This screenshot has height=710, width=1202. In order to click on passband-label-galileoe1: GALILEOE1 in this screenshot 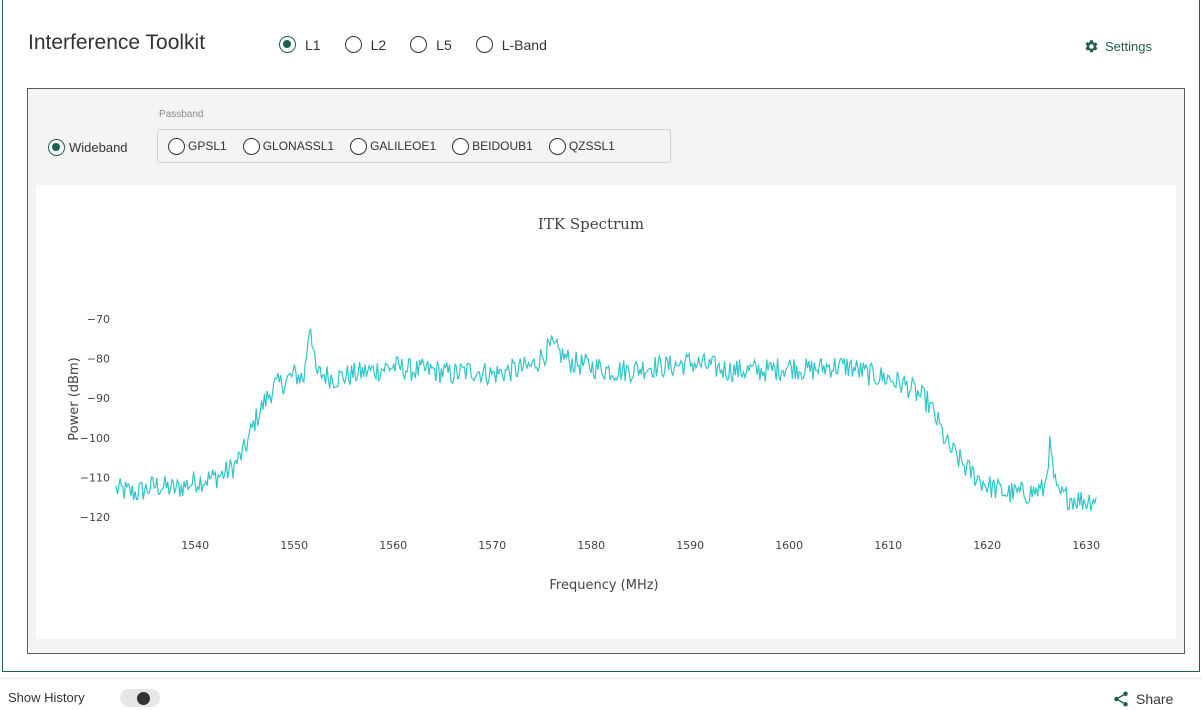, I will do `click(403, 146)`.